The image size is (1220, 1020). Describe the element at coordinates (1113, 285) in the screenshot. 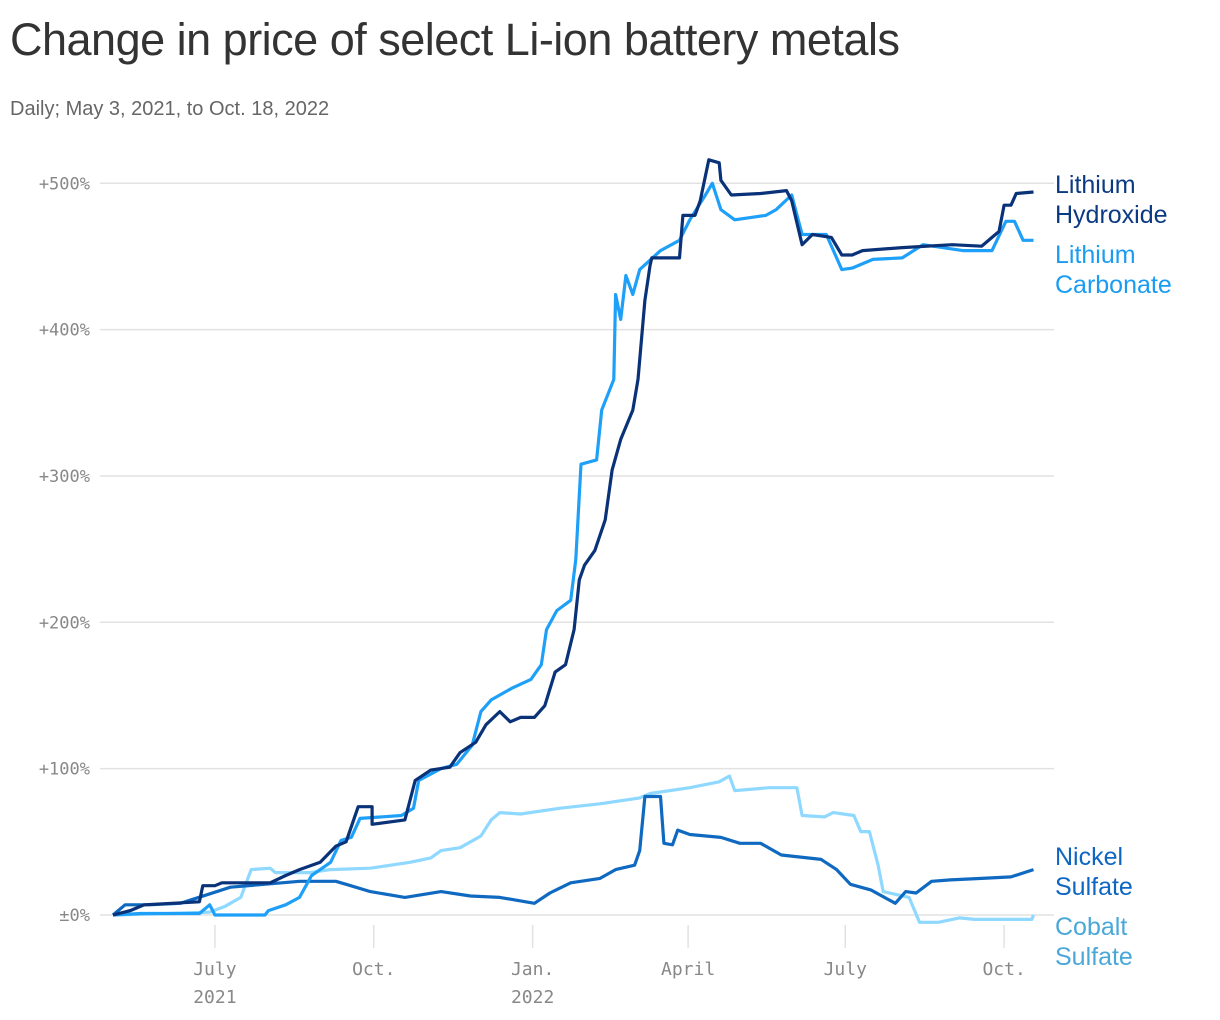

I see `series-label-lithium-carbonate: Carbonate` at that location.